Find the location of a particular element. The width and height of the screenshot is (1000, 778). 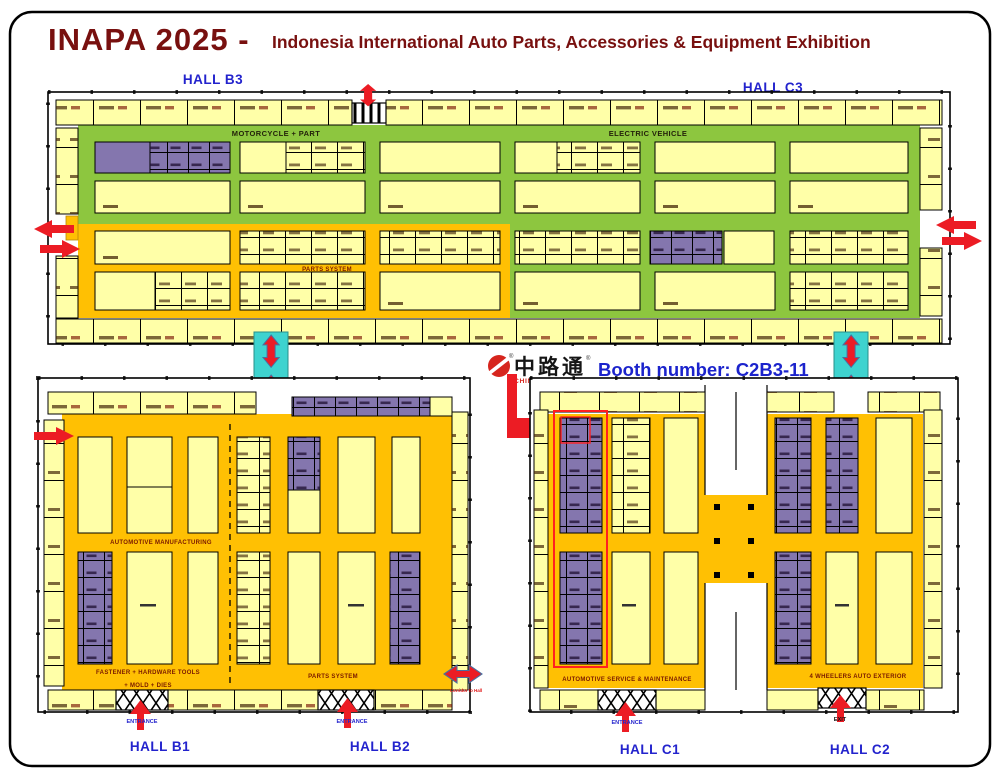

china-lutong-logo: ® 中路通 ® CHINA-LUTONG is located at coordinates (539, 369).